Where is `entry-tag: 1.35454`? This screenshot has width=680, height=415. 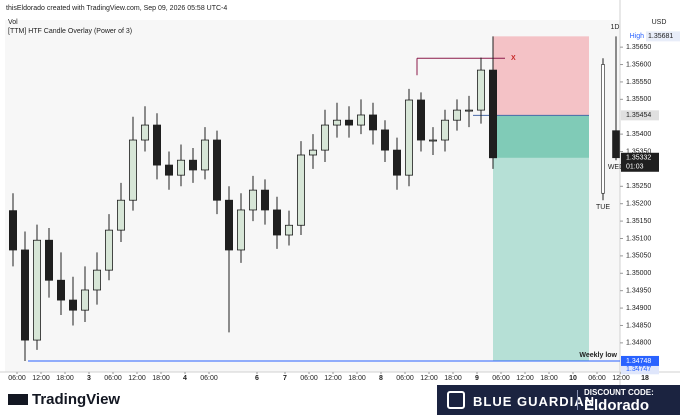 entry-tag: 1.35454 is located at coordinates (638, 115).